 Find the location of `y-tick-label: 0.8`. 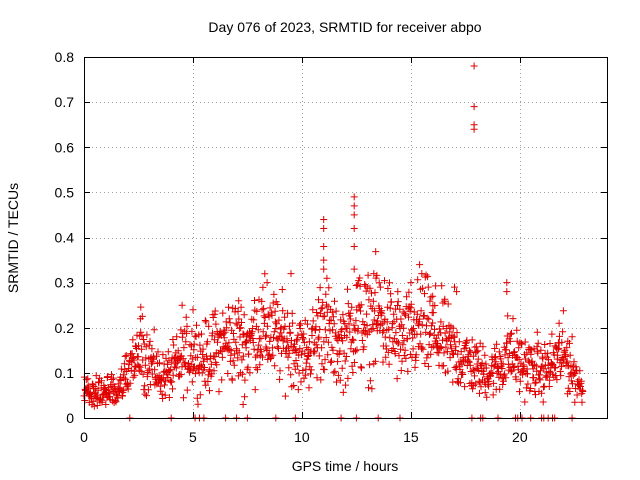

y-tick-label: 0.8 is located at coordinates (65, 57).